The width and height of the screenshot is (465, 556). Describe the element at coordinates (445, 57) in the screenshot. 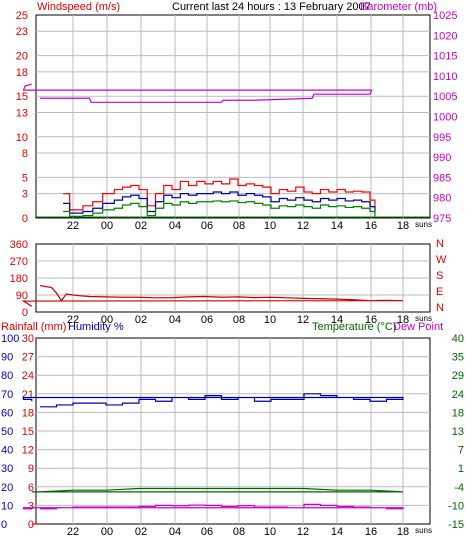

I see `barometer-y-tick-label: 1015` at that location.